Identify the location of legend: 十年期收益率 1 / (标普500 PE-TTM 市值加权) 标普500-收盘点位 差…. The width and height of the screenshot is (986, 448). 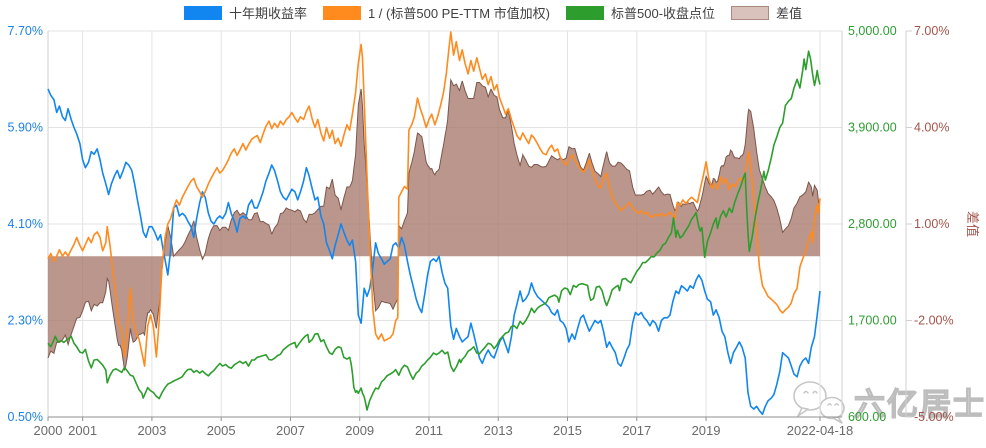
(493, 12).